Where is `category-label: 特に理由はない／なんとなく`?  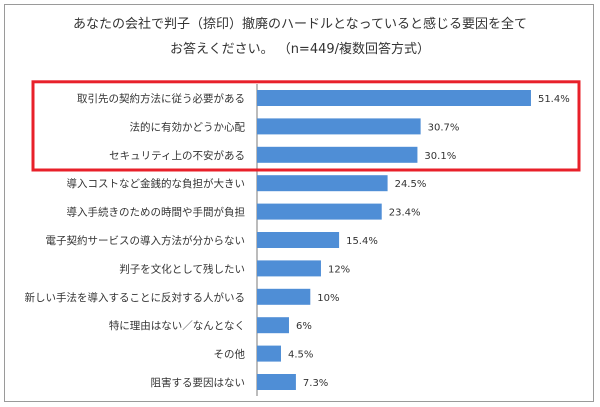
category-label: 特に理由はない／なんとなく is located at coordinates (177, 325).